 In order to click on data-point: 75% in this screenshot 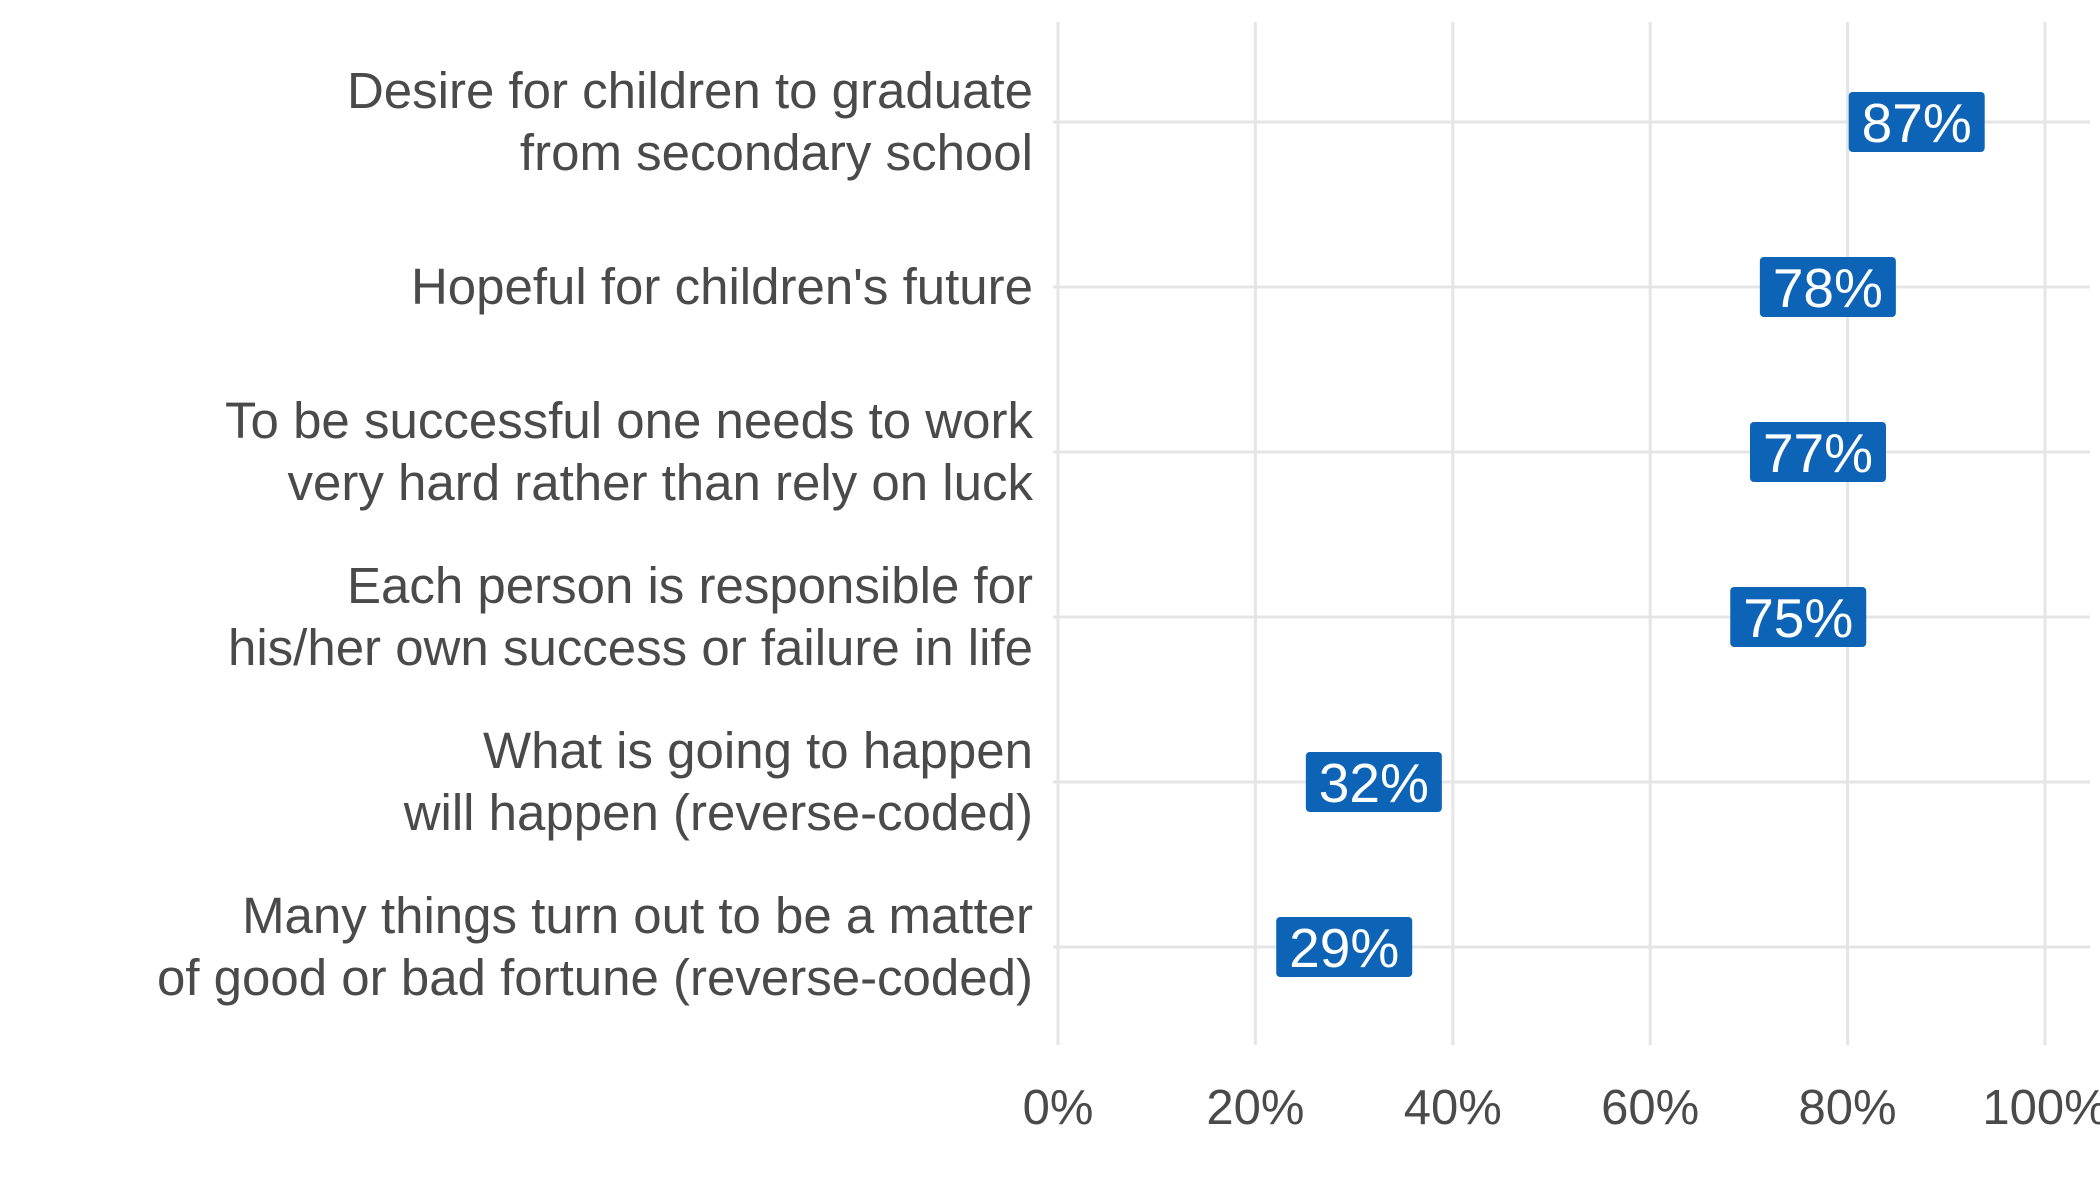, I will do `click(1798, 618)`.